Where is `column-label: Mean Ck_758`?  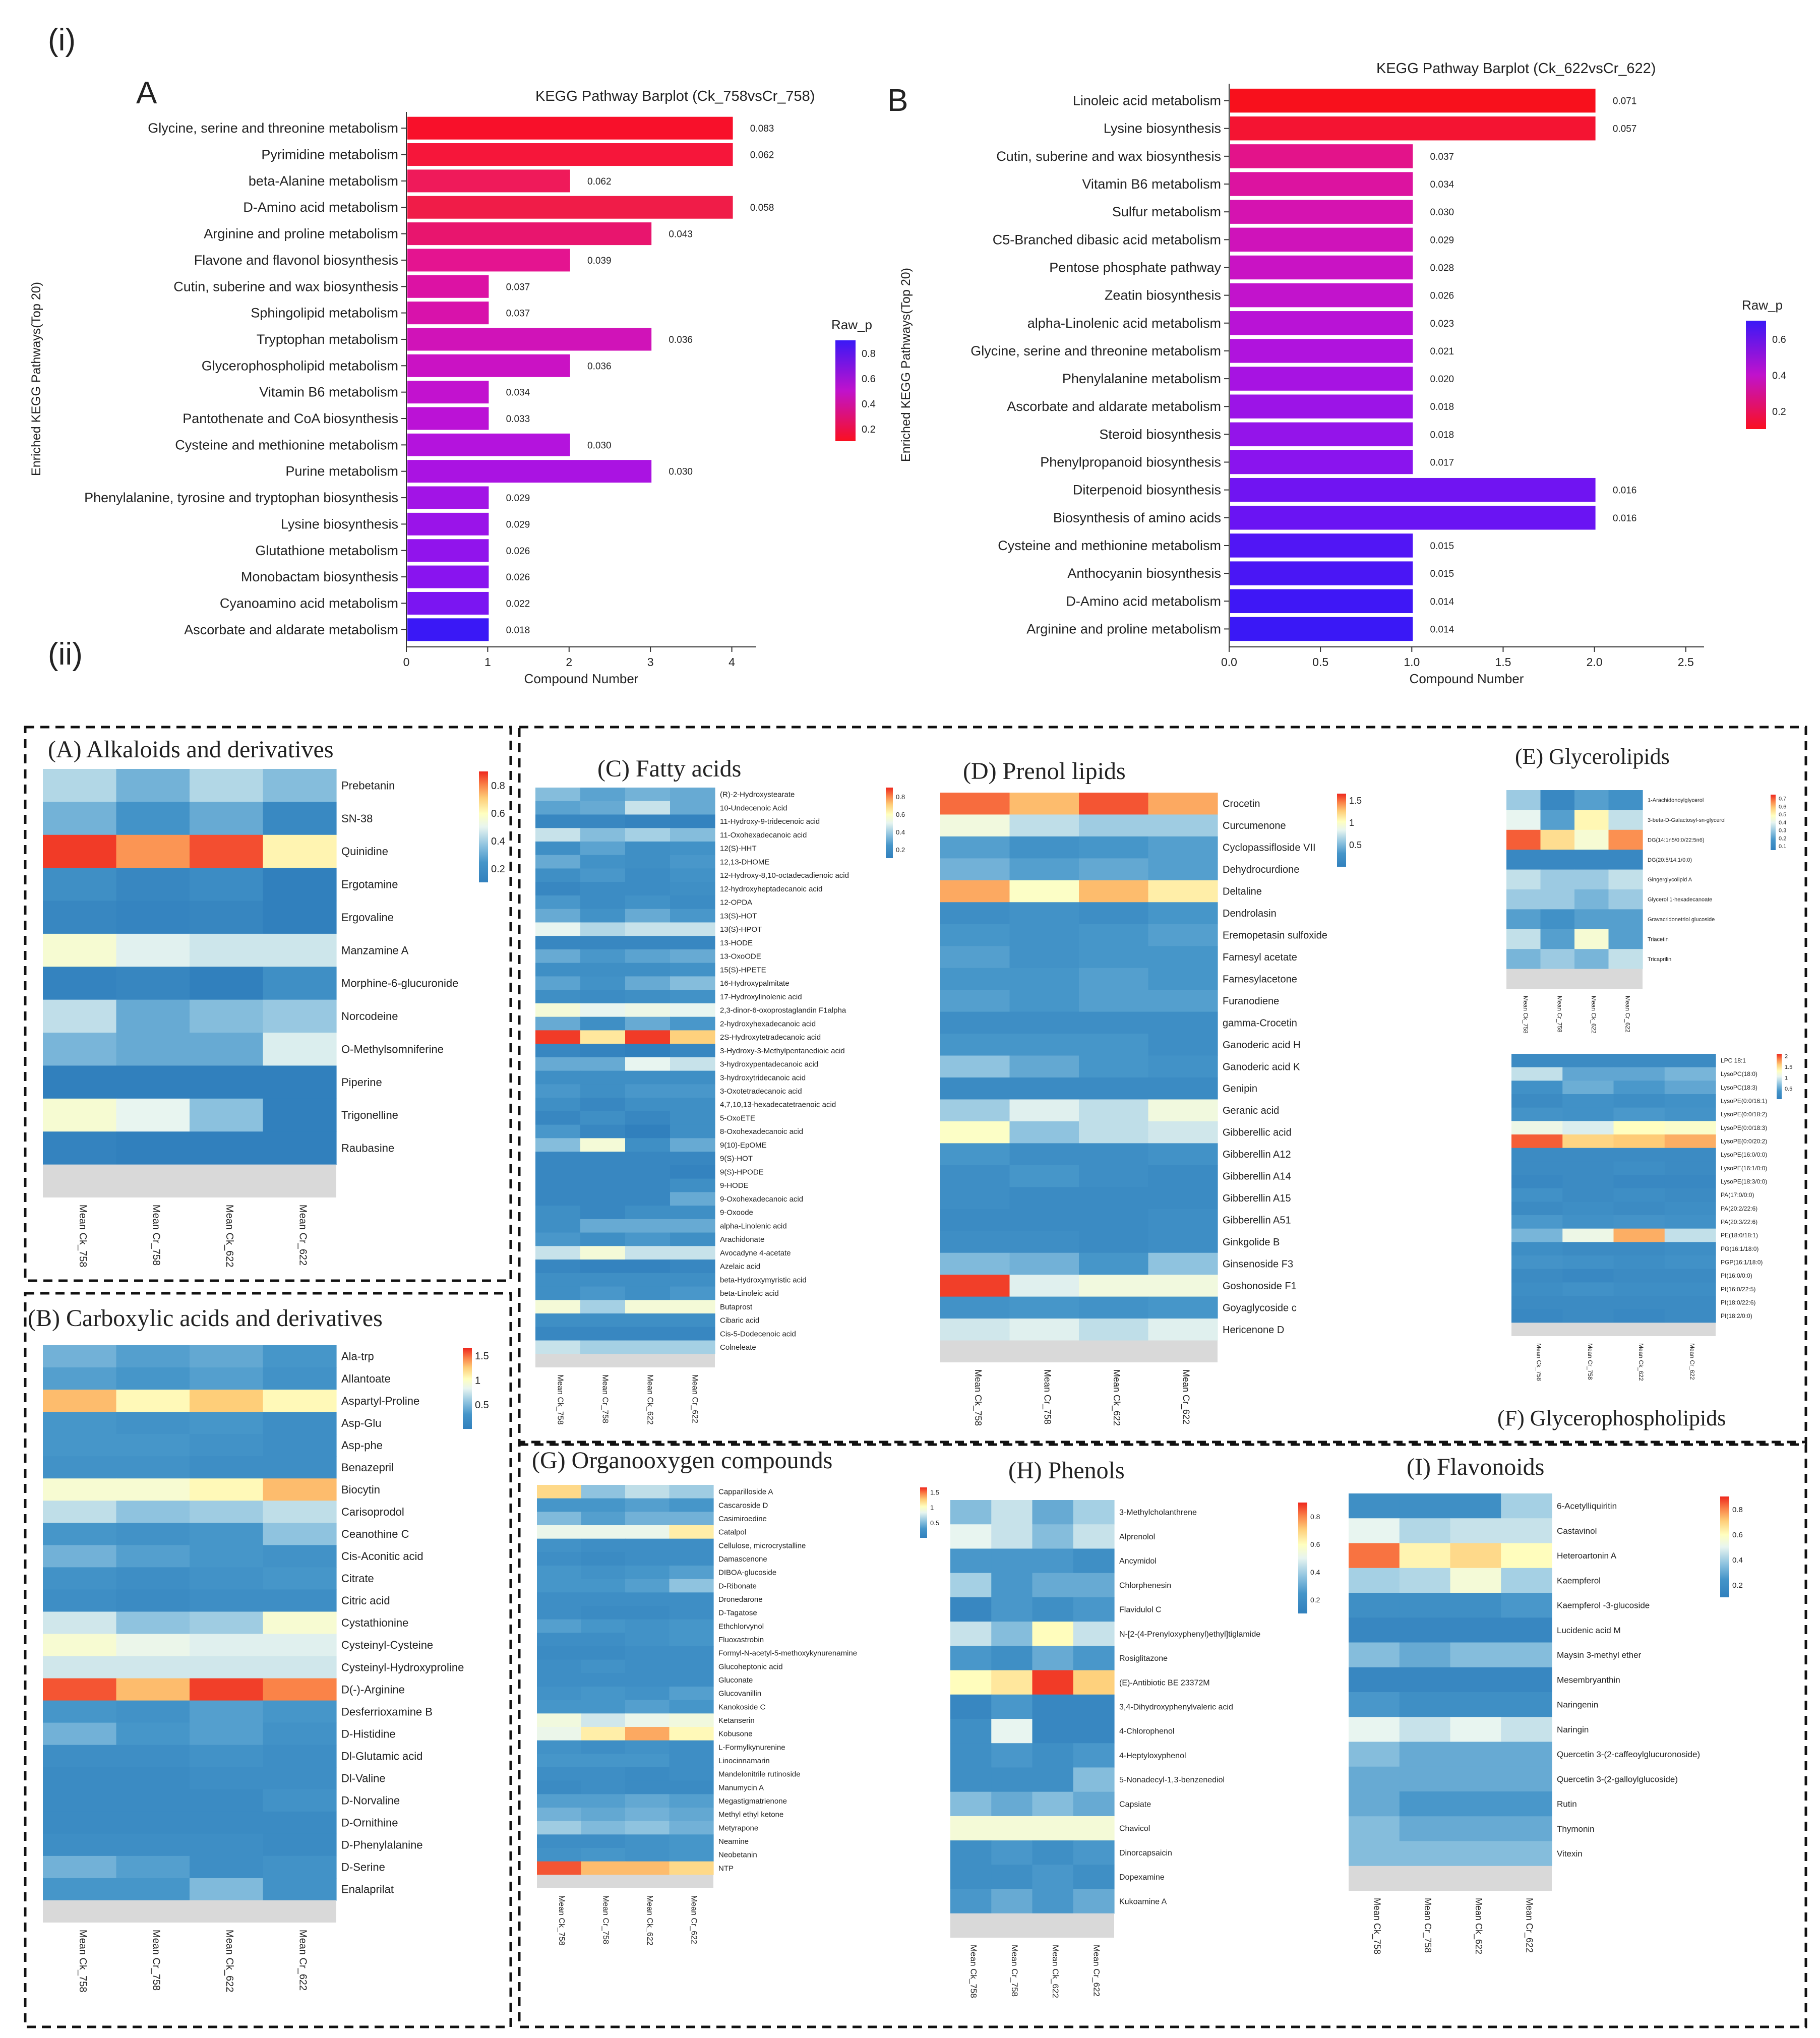
column-label: Mean Ck_758 is located at coordinates (82, 1961).